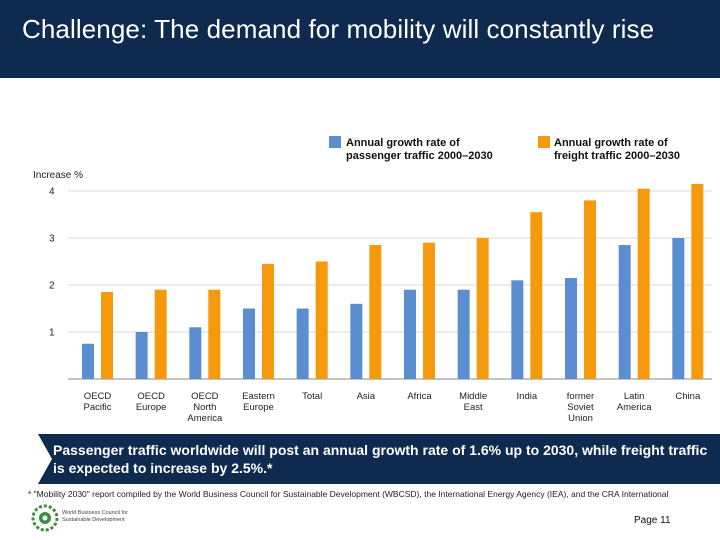 The image size is (720, 540). Describe the element at coordinates (45, 459) in the screenshot. I see `summary-arrow-icon` at that location.